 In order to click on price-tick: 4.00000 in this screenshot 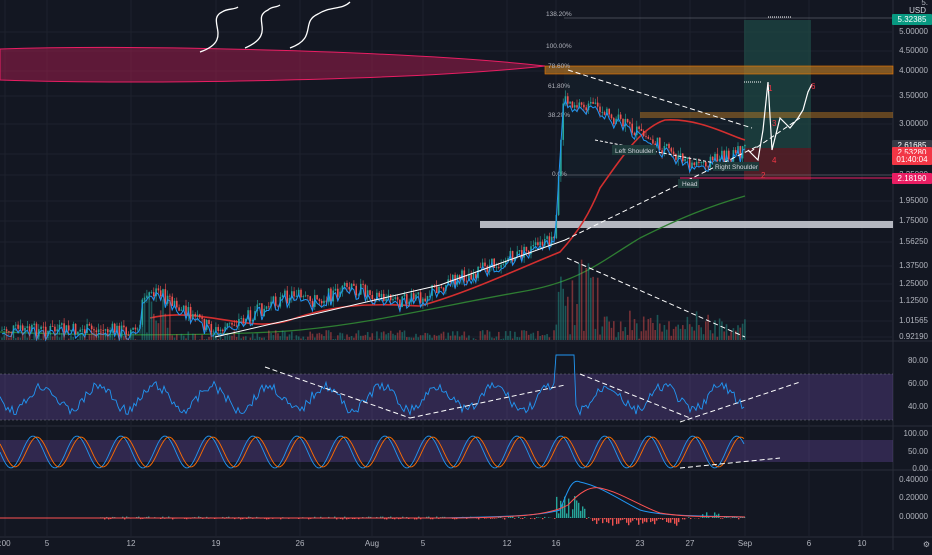, I will do `click(913, 70)`.